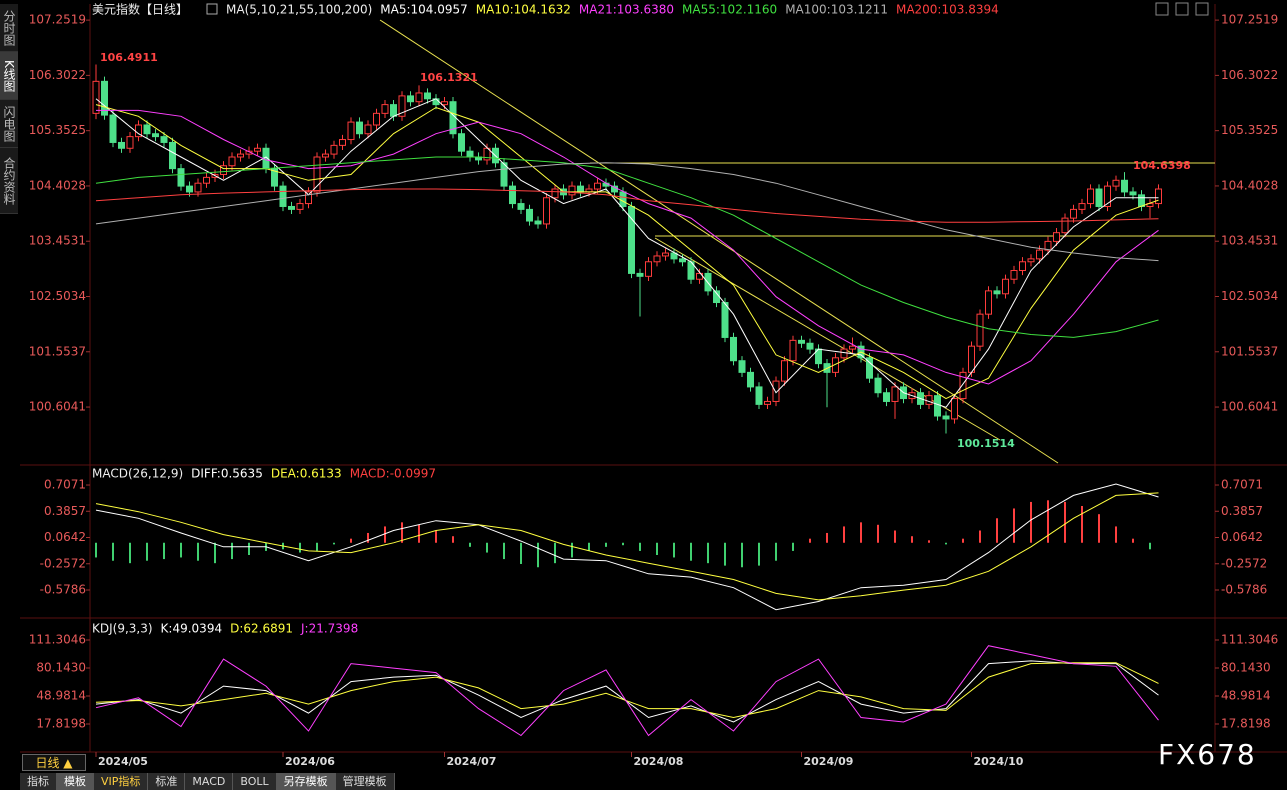 This screenshot has width=1287, height=790. What do you see at coordinates (1249, 351) in the screenshot?
I see `y-tick-label: 101.5537` at bounding box center [1249, 351].